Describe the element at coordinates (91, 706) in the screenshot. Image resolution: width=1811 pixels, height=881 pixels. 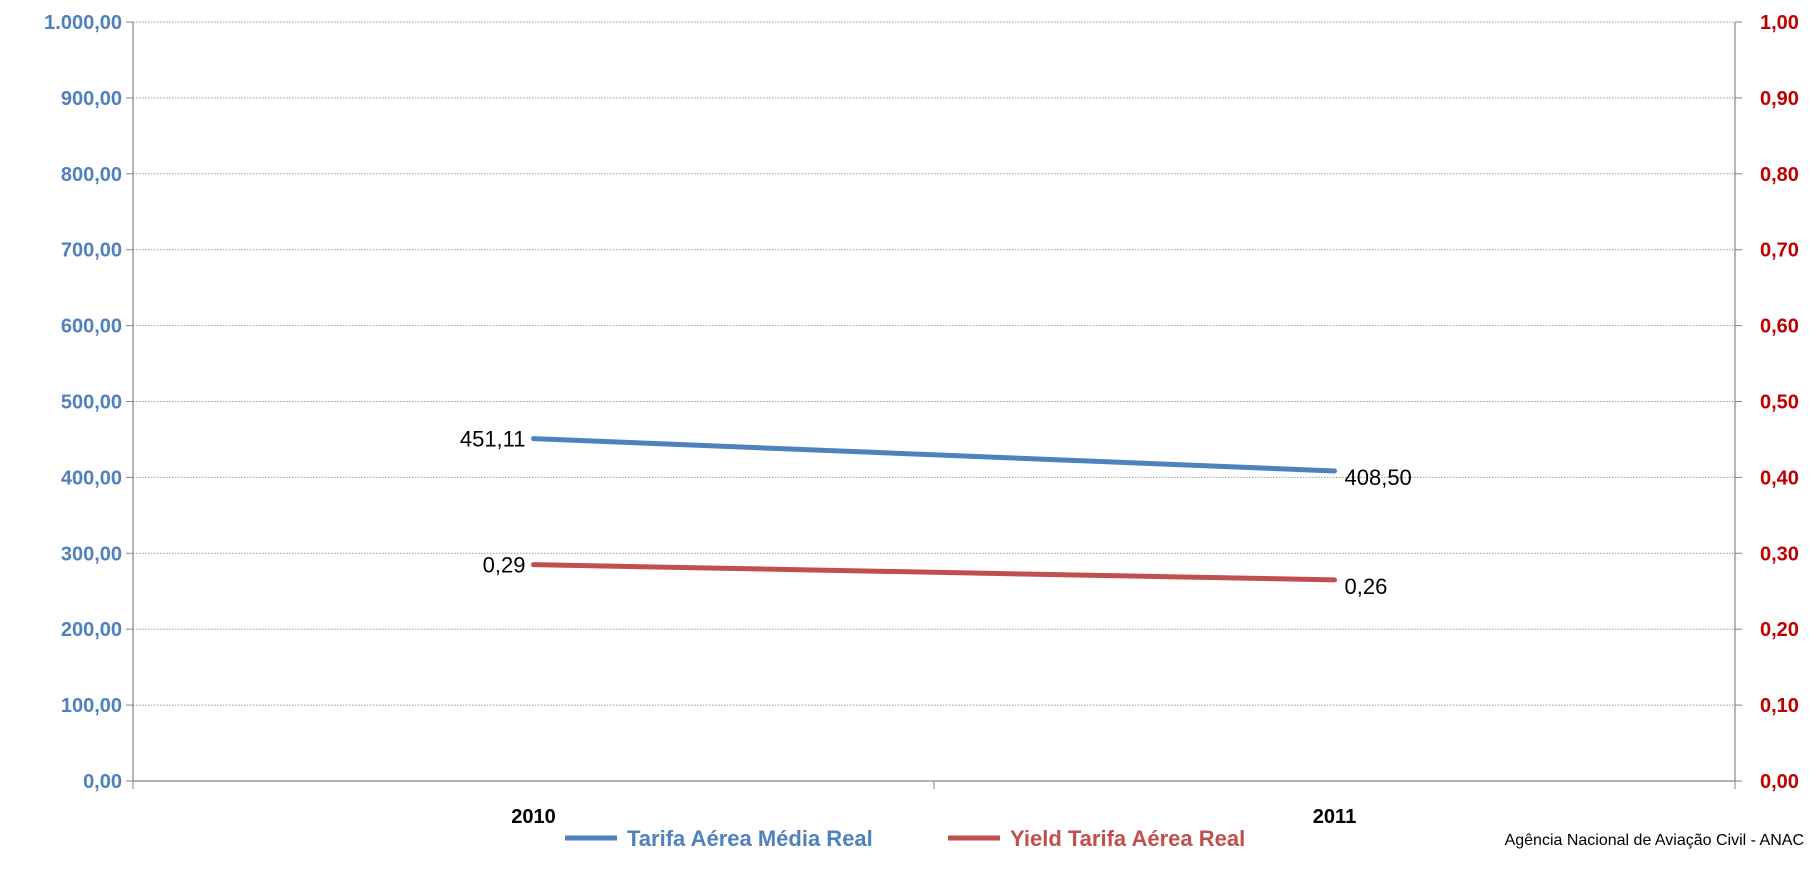
I see `left-tick-label: 100,00` at that location.